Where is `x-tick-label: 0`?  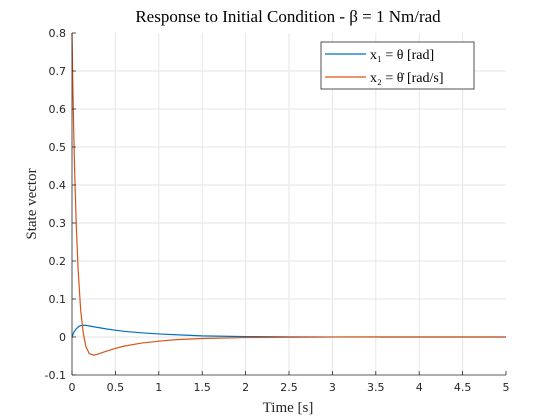 x-tick-label: 0 is located at coordinates (72, 387).